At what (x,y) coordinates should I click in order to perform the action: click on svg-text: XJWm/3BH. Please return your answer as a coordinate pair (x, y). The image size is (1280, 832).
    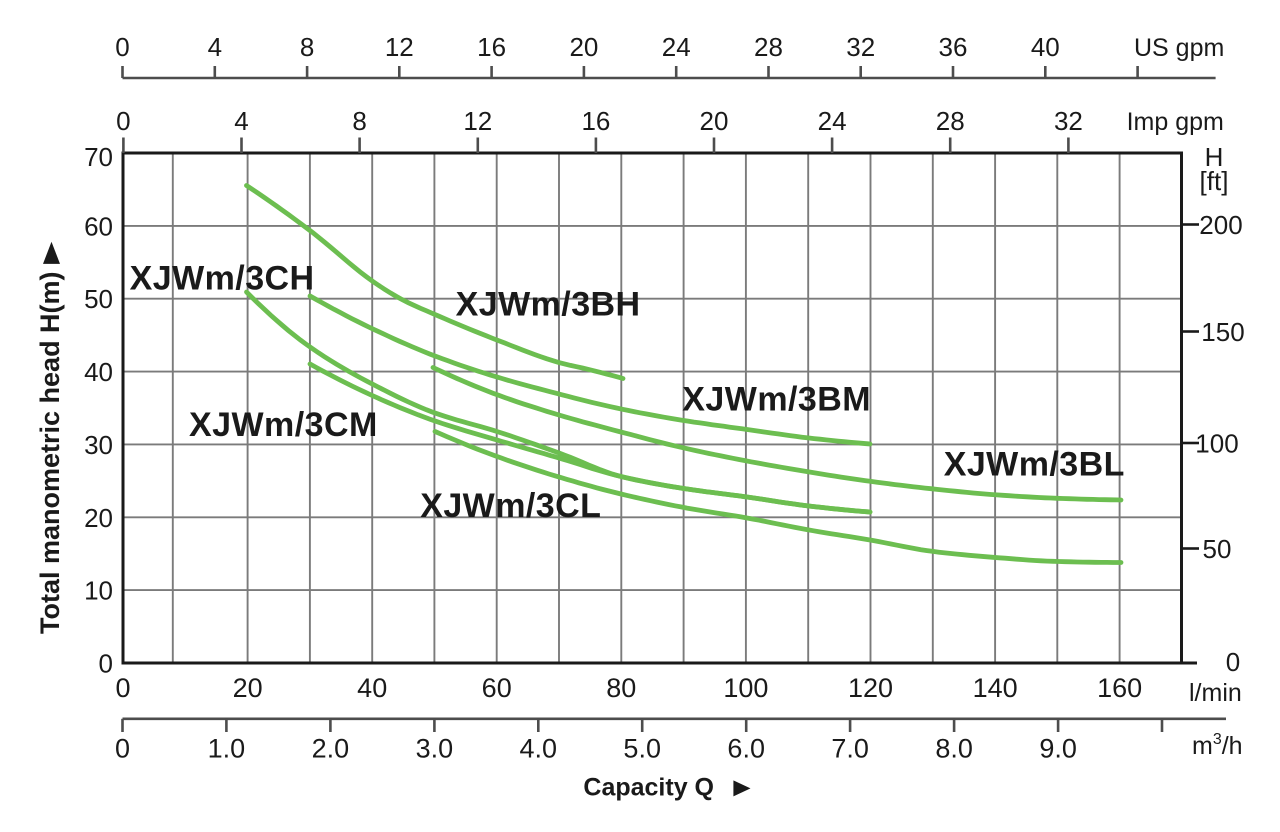
    Looking at the image, I should click on (548, 304).